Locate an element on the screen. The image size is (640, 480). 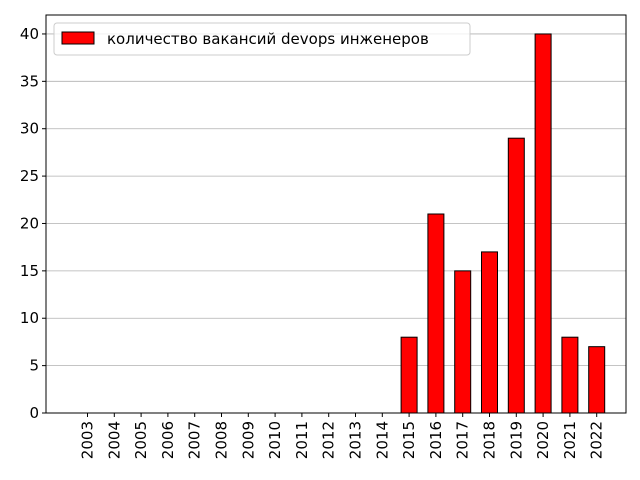
y-tick-label: 15 is located at coordinates (29, 271).